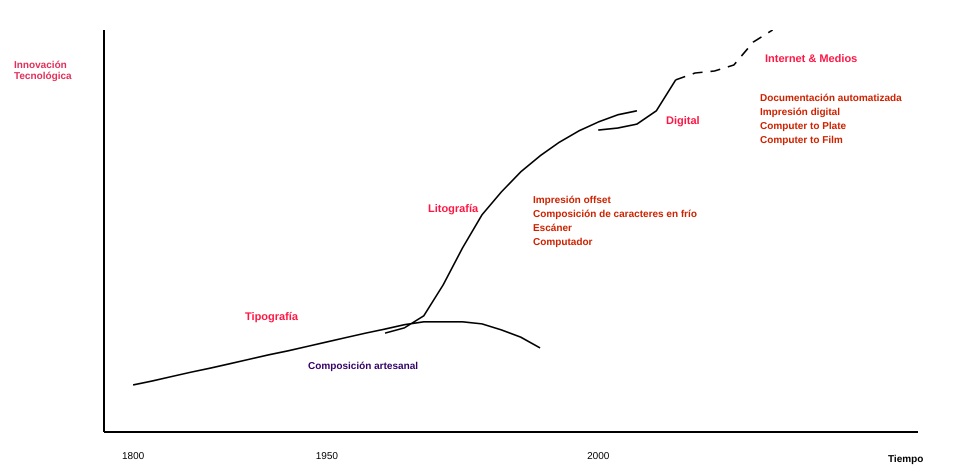  Describe the element at coordinates (683, 121) in the screenshot. I see `annotation: Digital` at that location.